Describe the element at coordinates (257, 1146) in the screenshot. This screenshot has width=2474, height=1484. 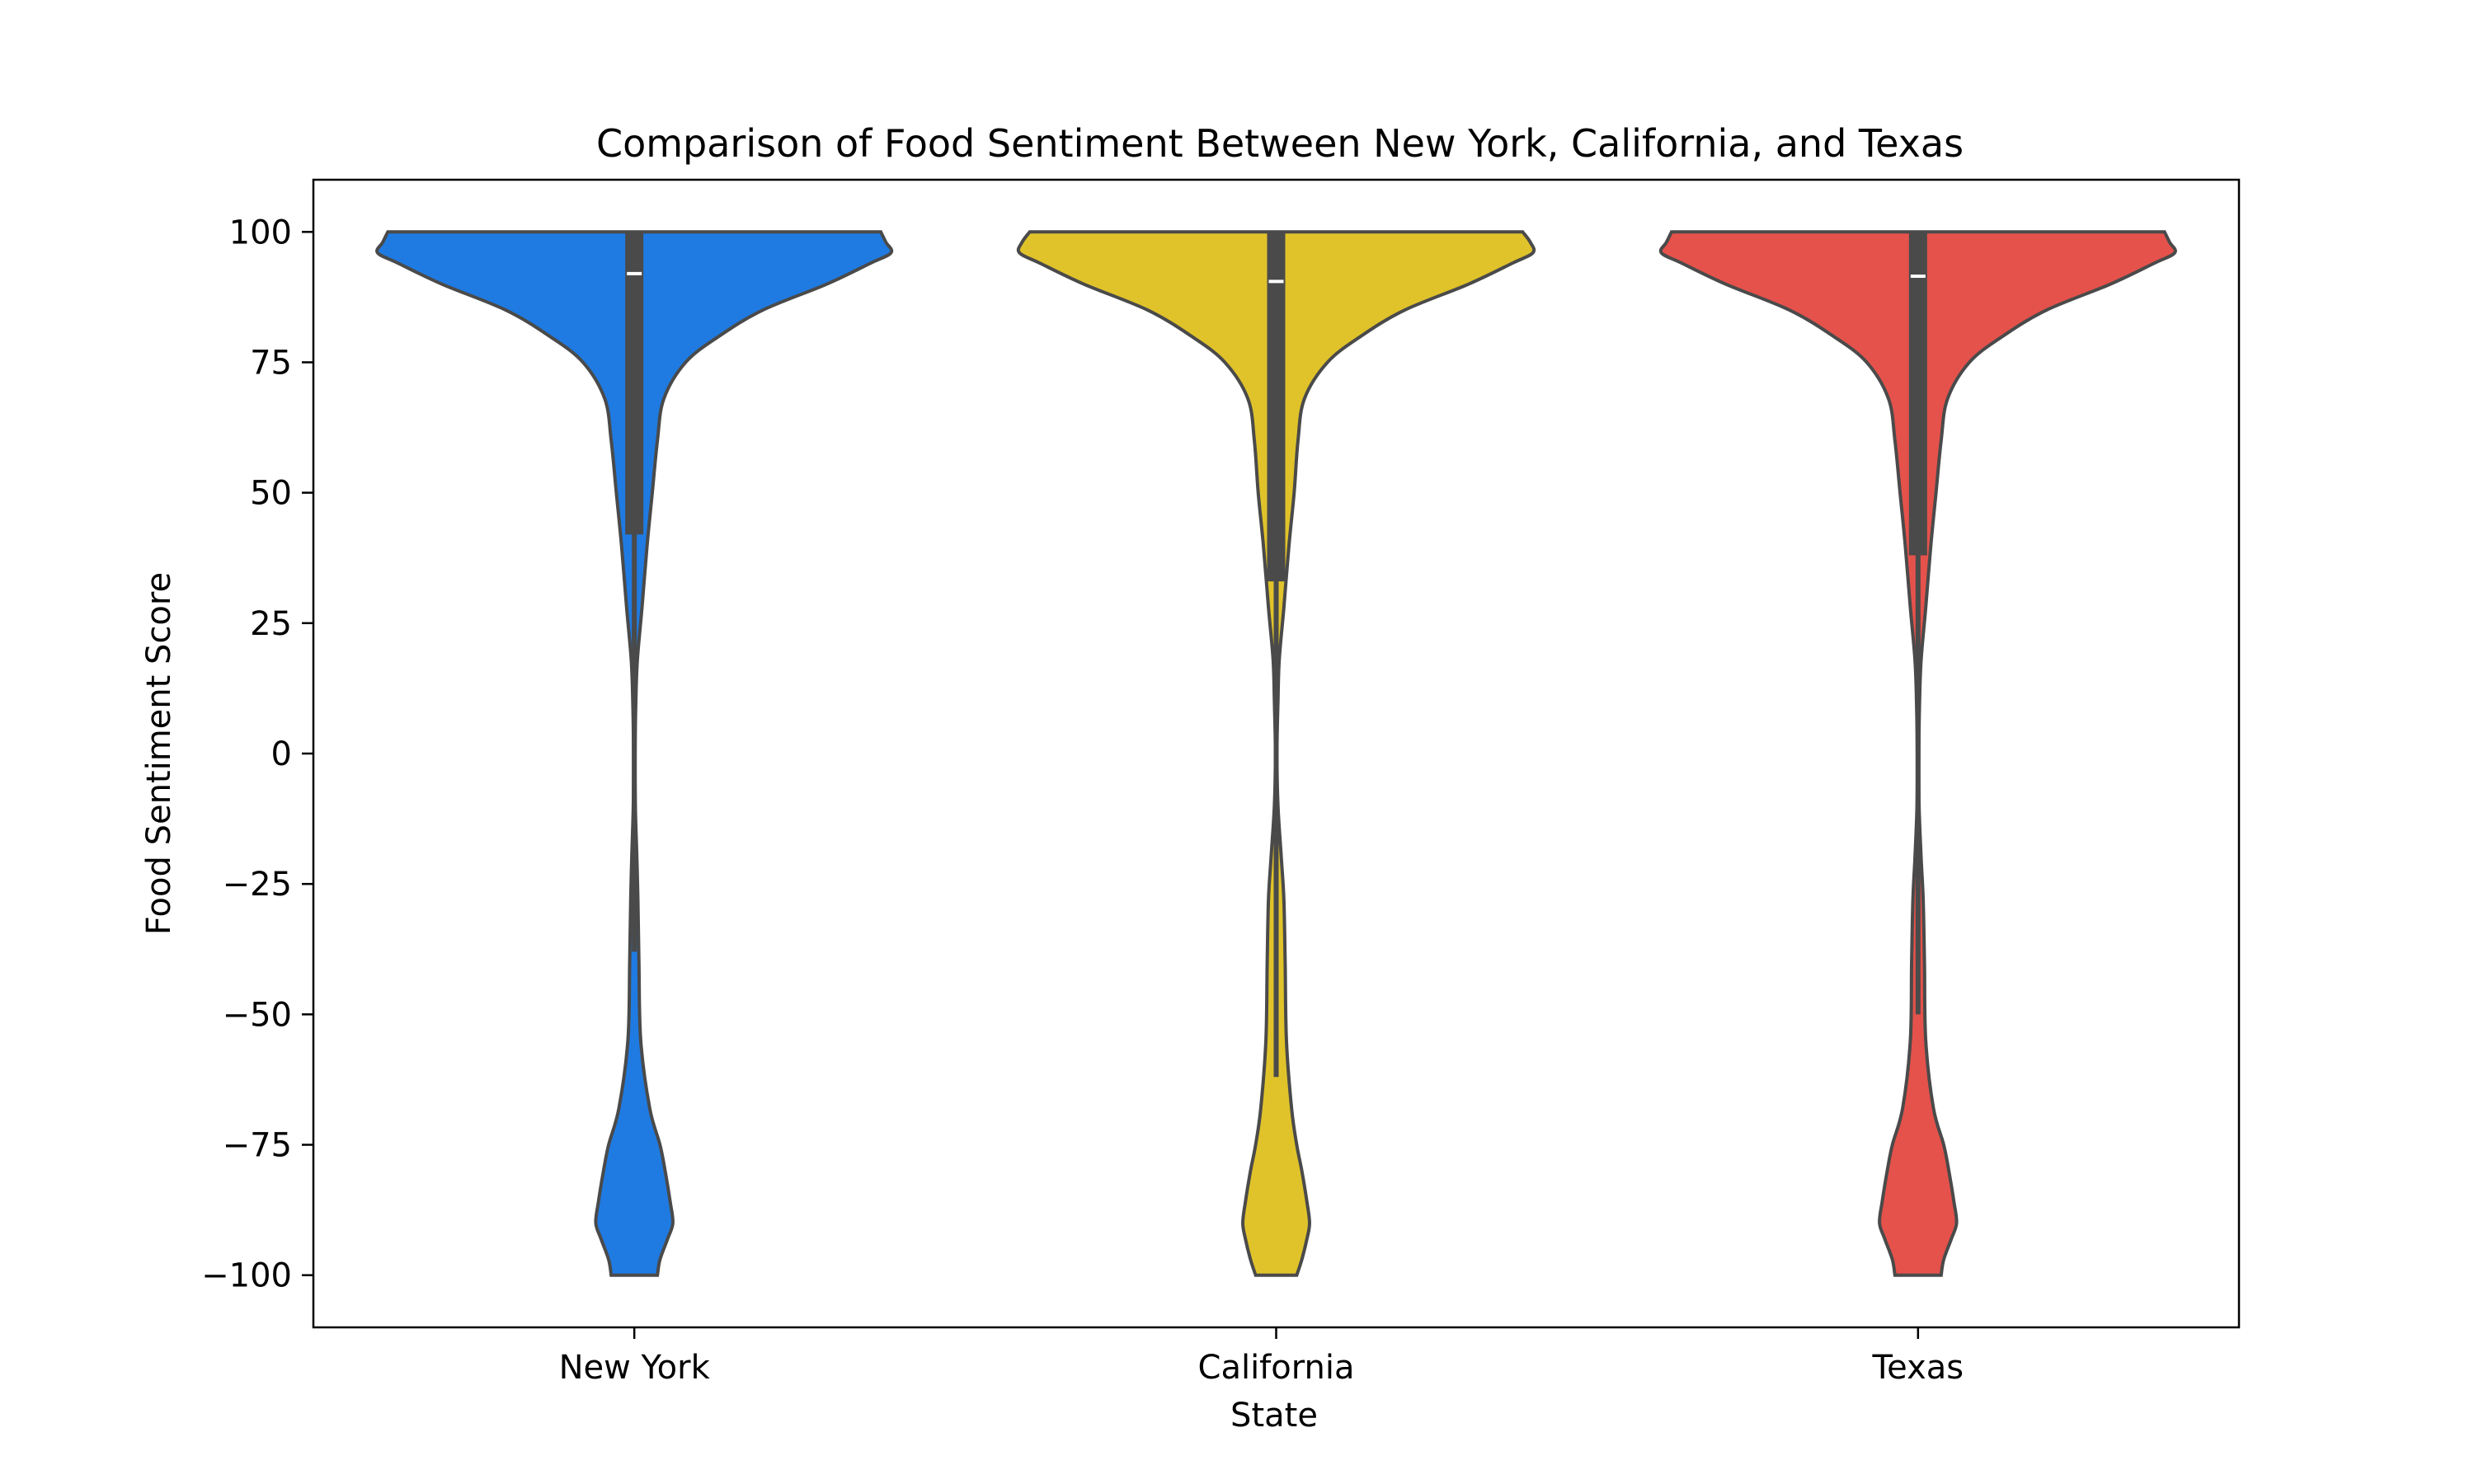
I see `y-tick-label: −75` at that location.